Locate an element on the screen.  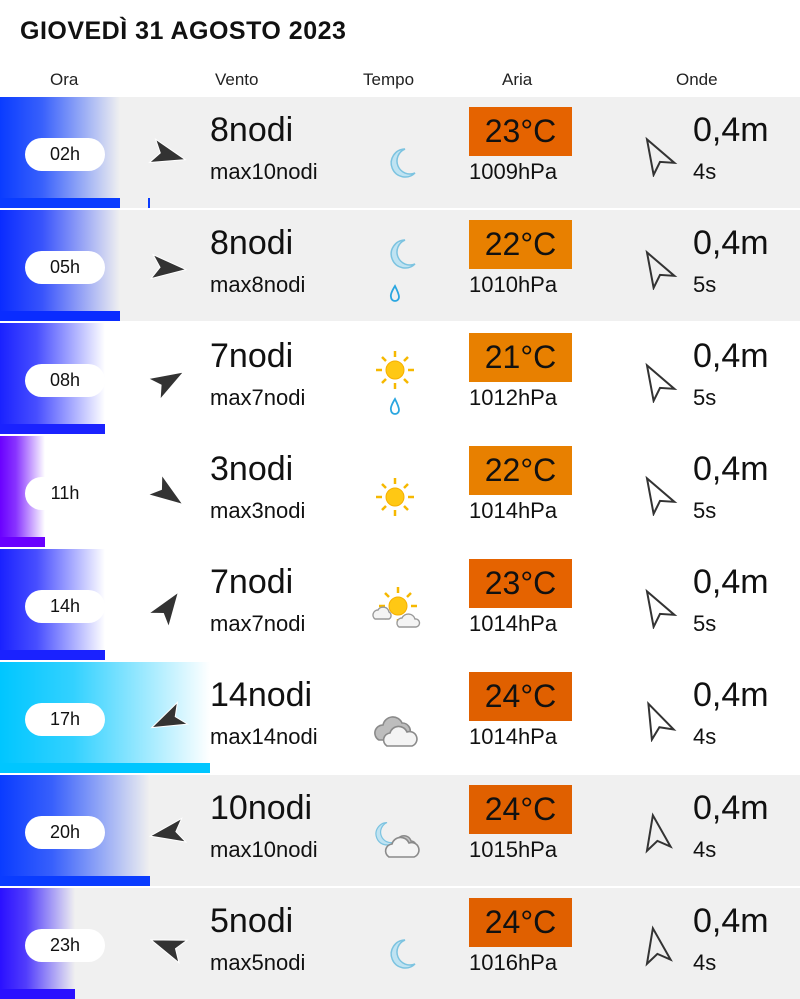
forecast-row: 14h 7nodi max7nodi 23°C 1014hPa 0,4m 5s is located at coordinates (400, 604).